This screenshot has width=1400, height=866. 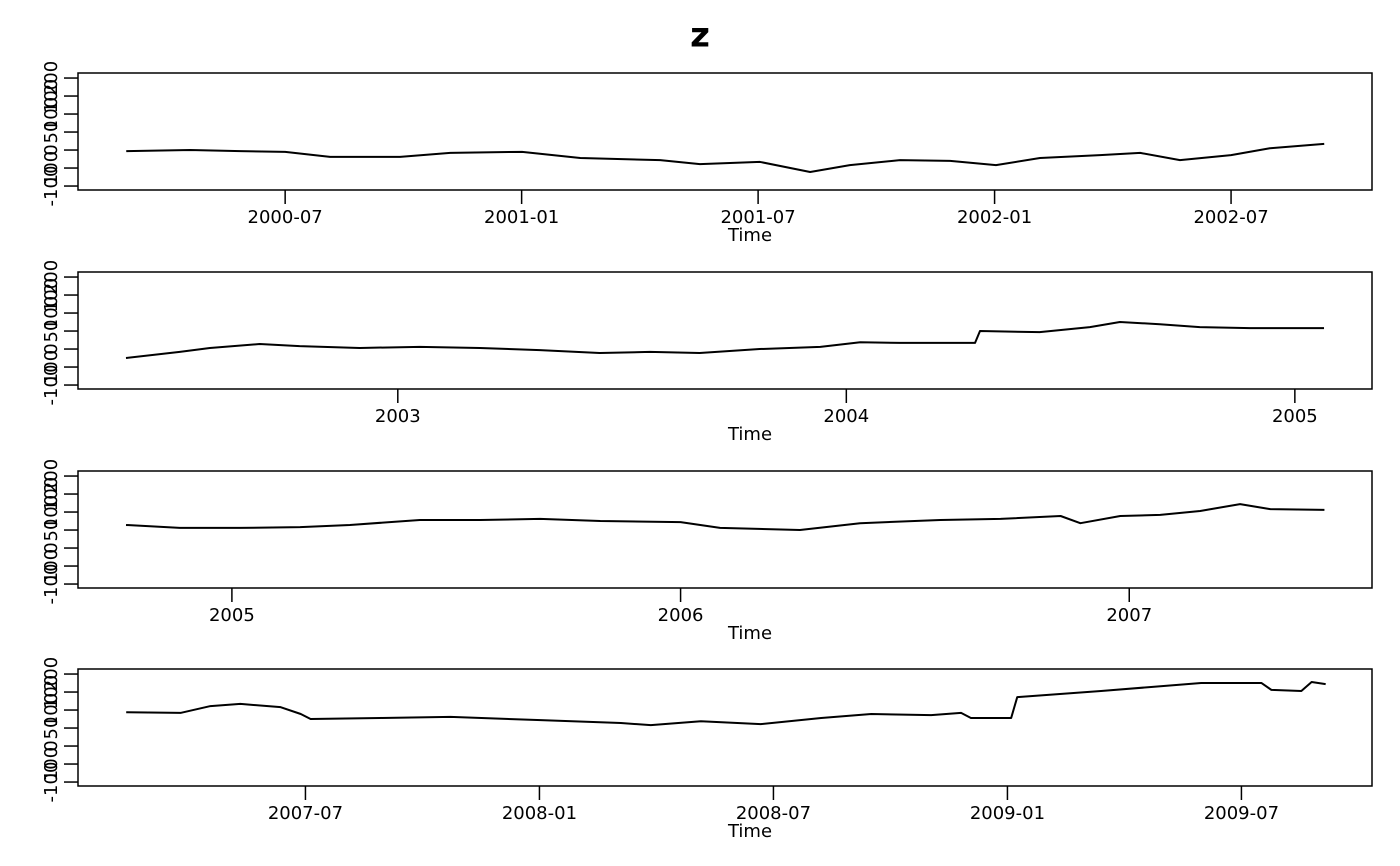 What do you see at coordinates (1230, 217) in the screenshot?
I see `x-tick-label: 2002-07` at bounding box center [1230, 217].